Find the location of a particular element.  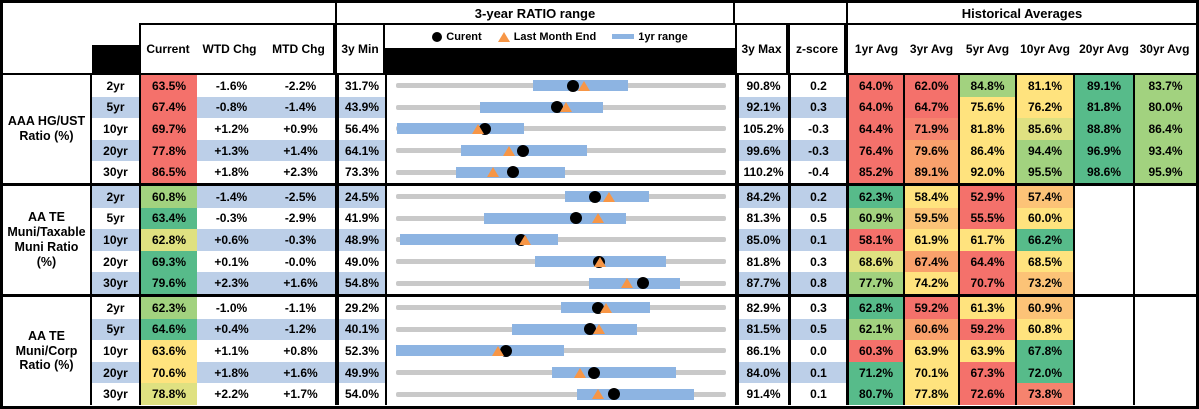

range-section-title: 3-year RATIO range is located at coordinates (535, 14).